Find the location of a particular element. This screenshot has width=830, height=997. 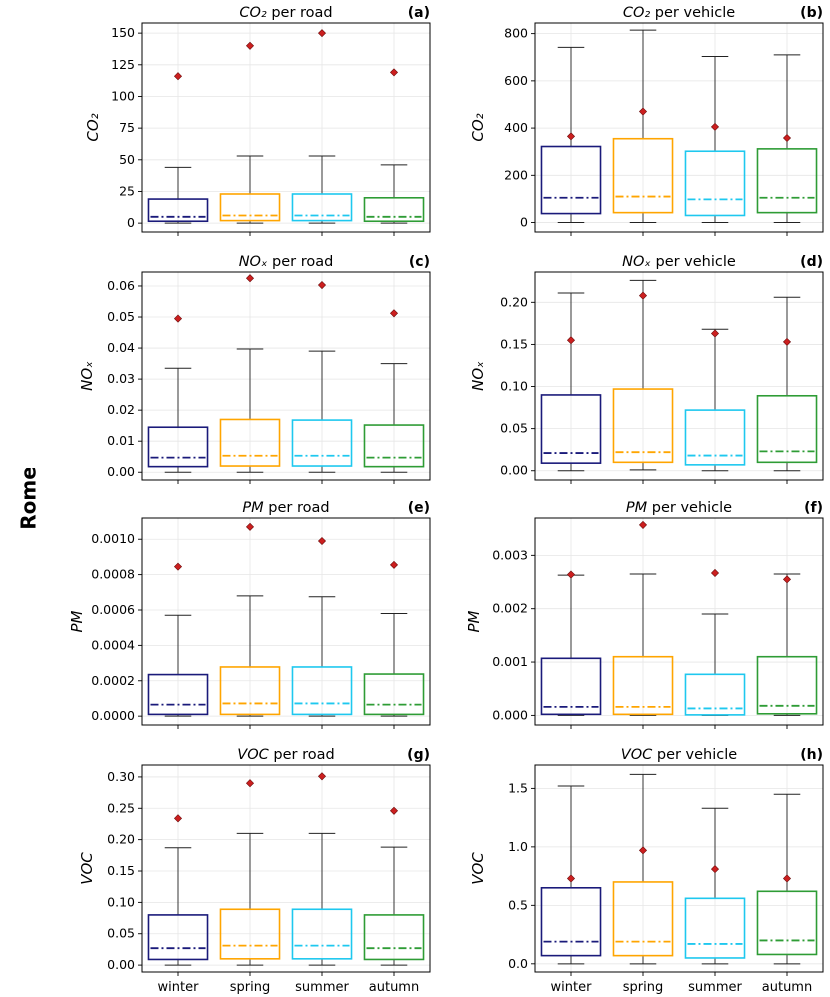

panel-b: 0 200 400 600 800 CO₂ per vehicle (b) CO₂ is located at coordinates (646, 120).